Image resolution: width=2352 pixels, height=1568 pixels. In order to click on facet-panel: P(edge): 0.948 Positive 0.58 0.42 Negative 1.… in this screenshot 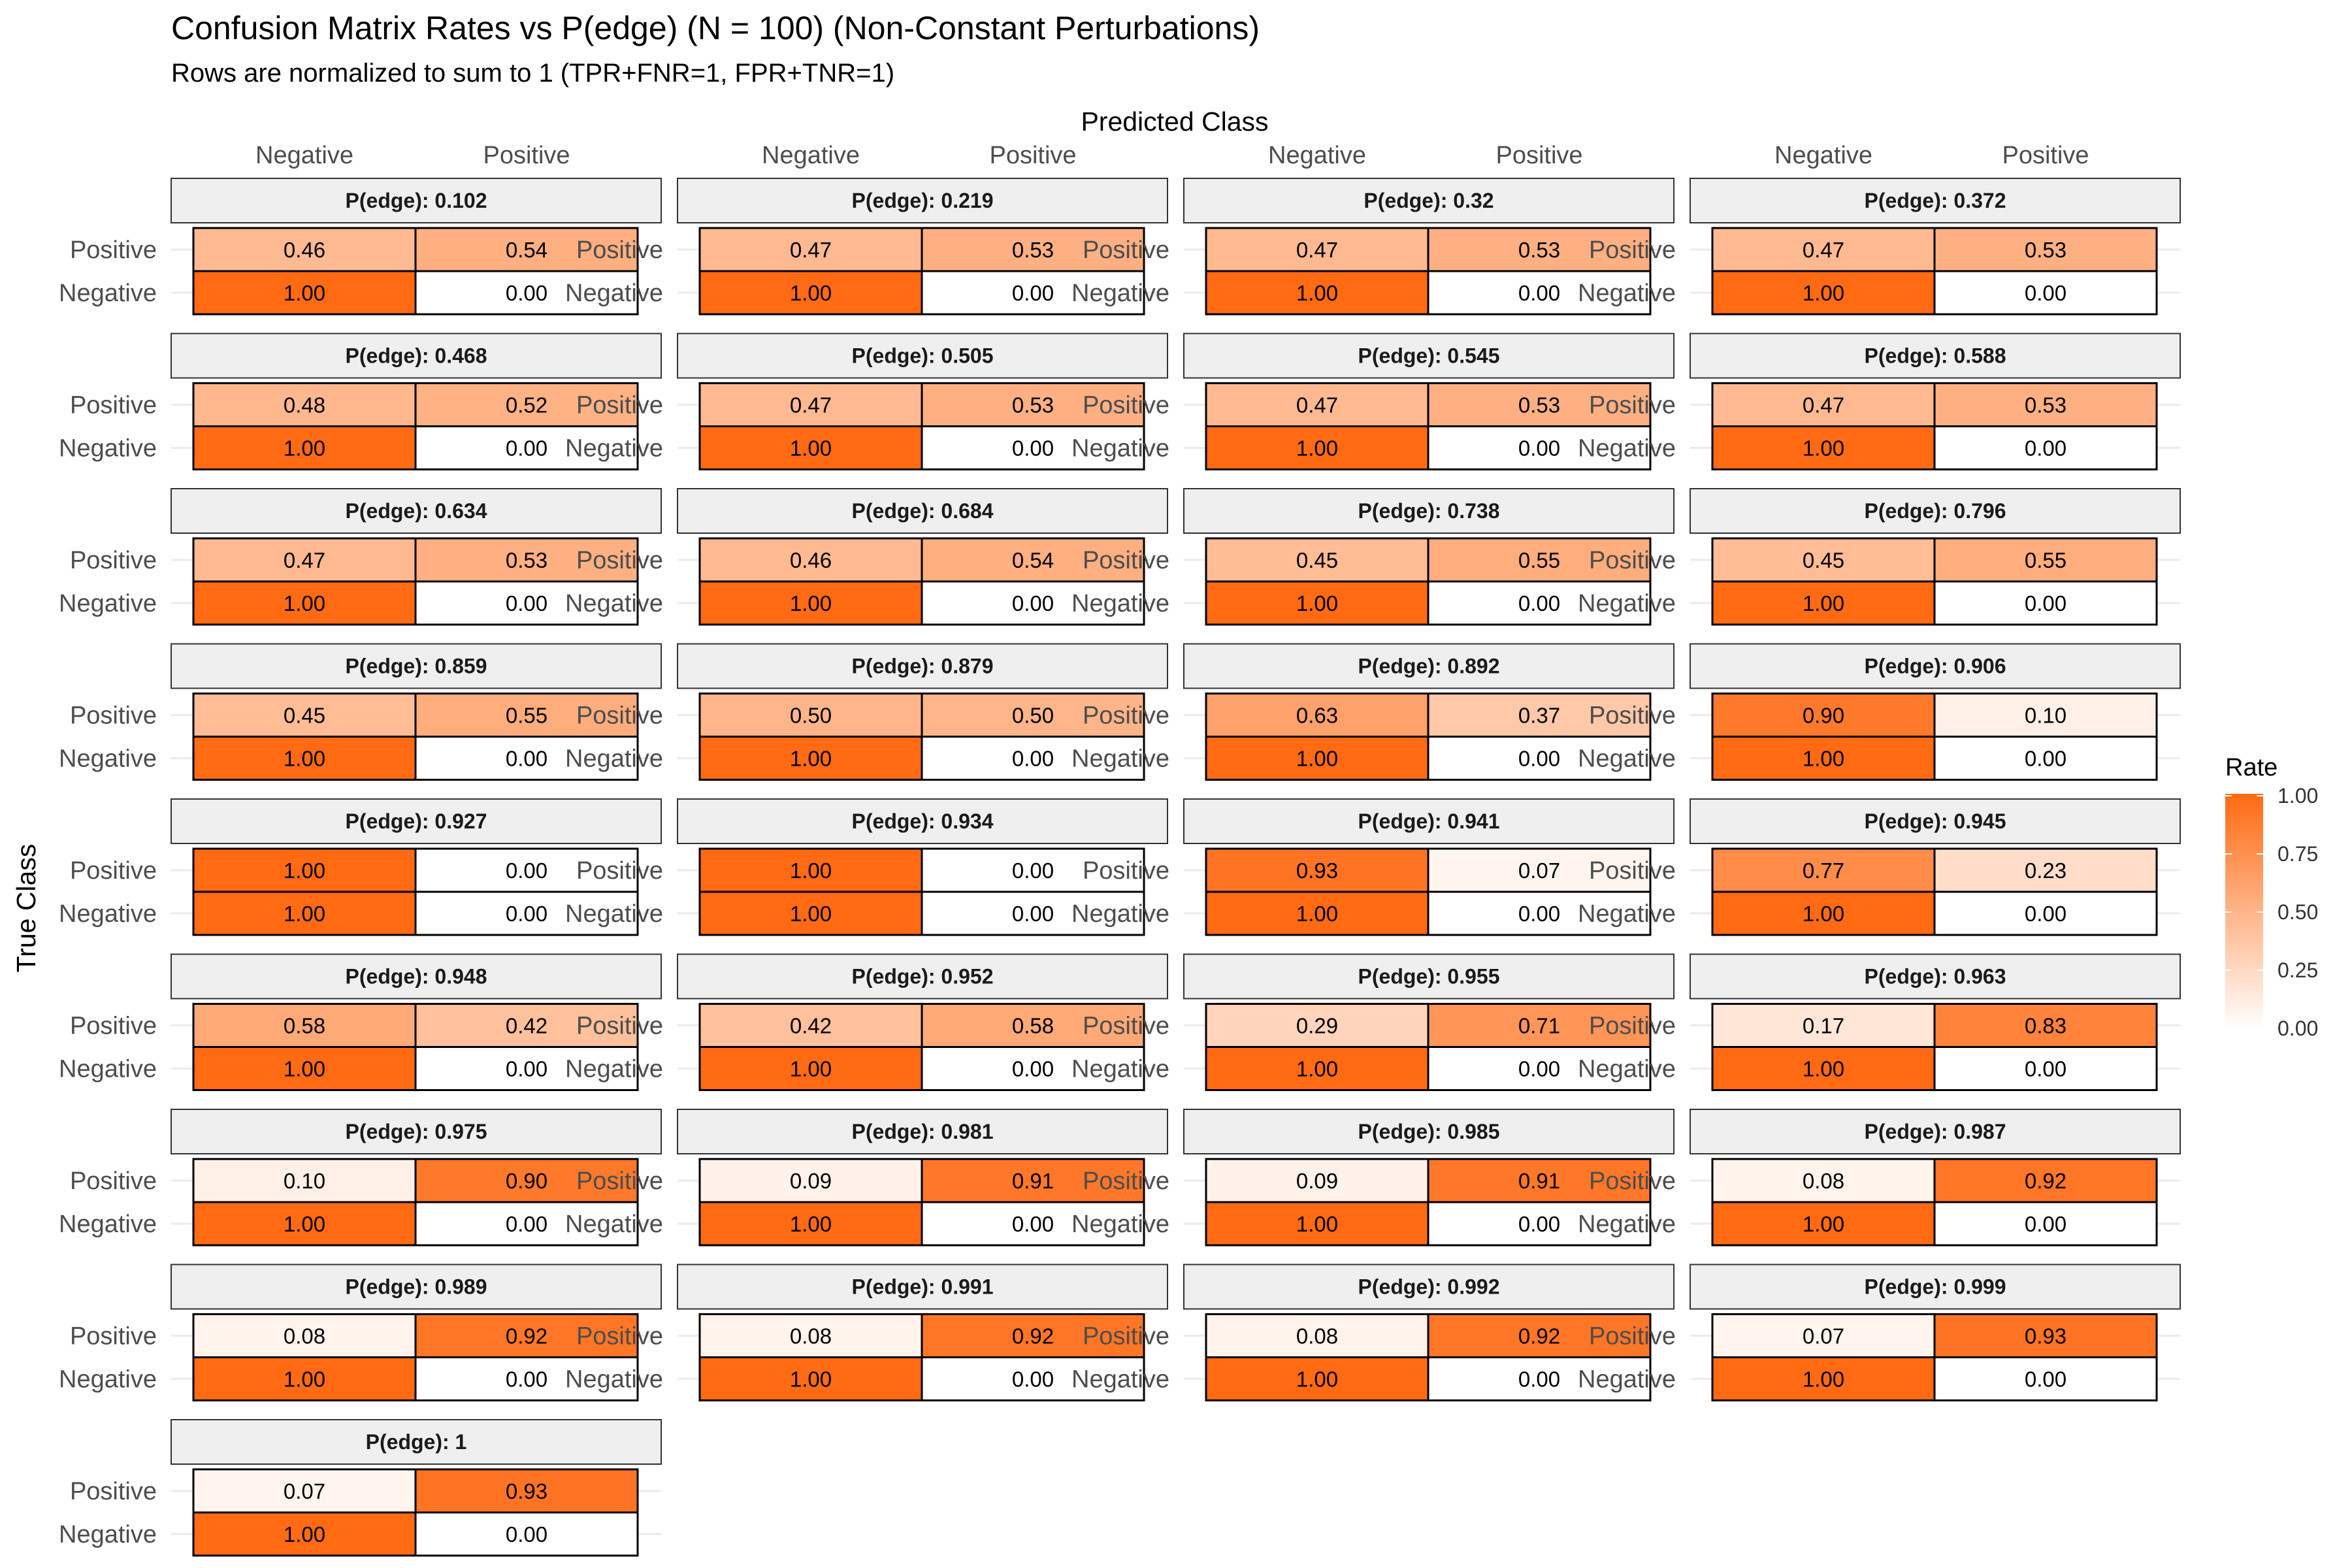, I will do `click(360, 1022)`.